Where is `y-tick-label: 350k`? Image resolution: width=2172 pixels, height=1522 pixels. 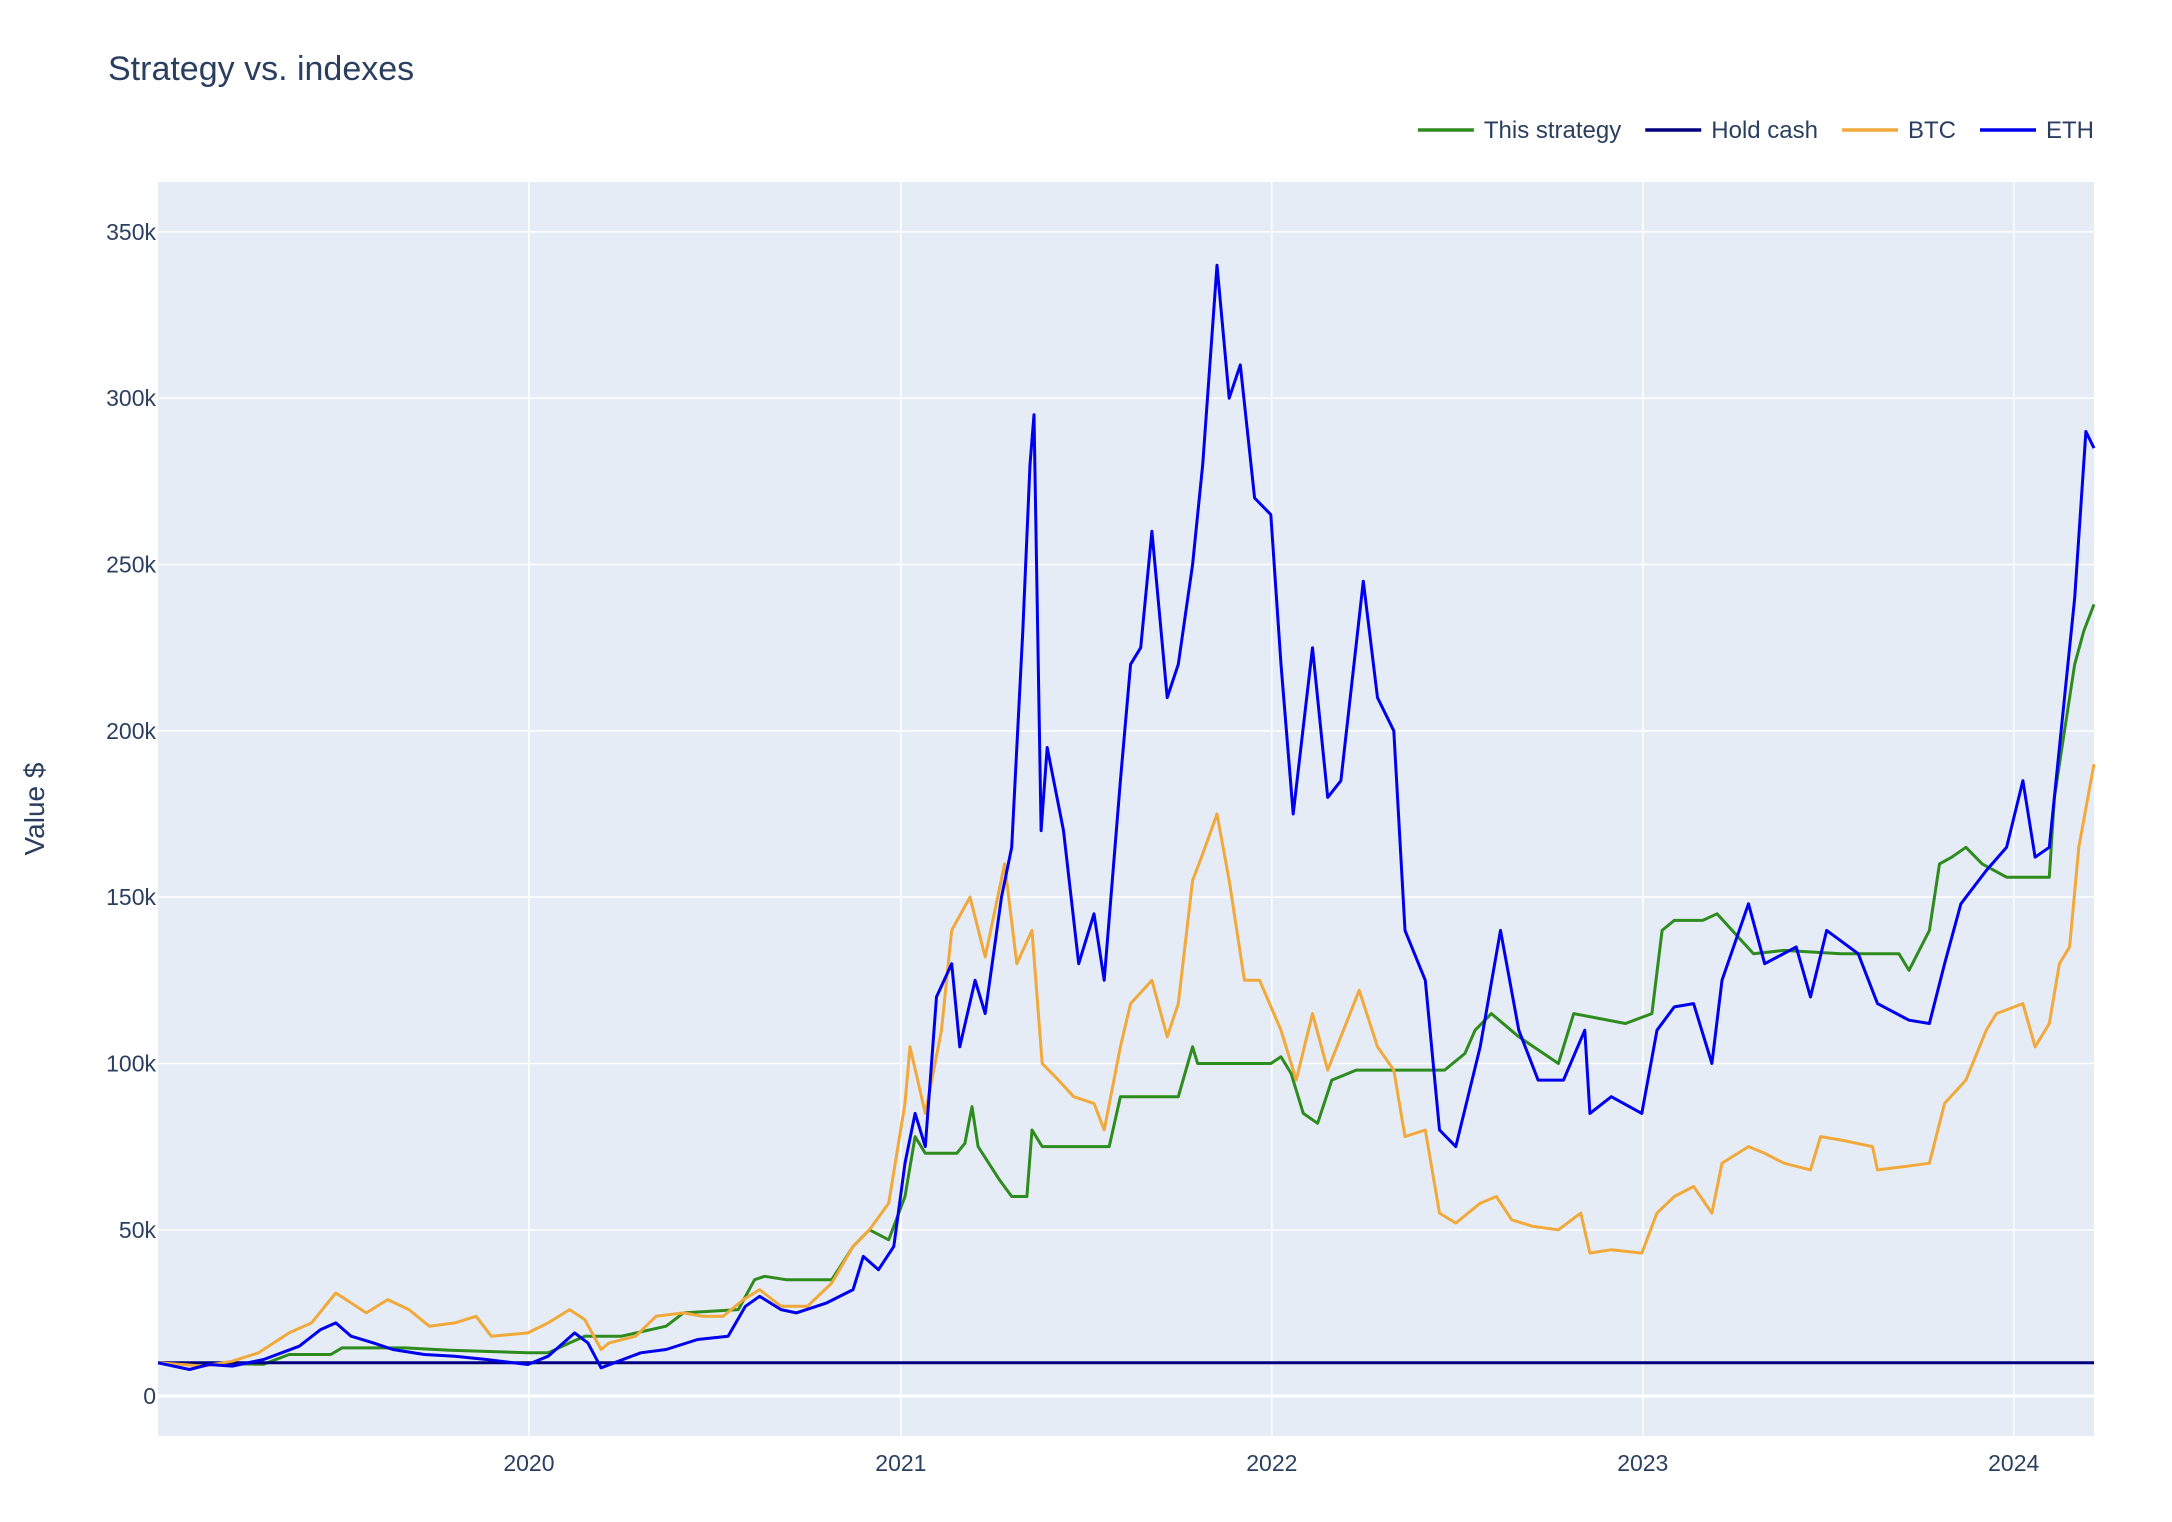 y-tick-label: 350k is located at coordinates (131, 232).